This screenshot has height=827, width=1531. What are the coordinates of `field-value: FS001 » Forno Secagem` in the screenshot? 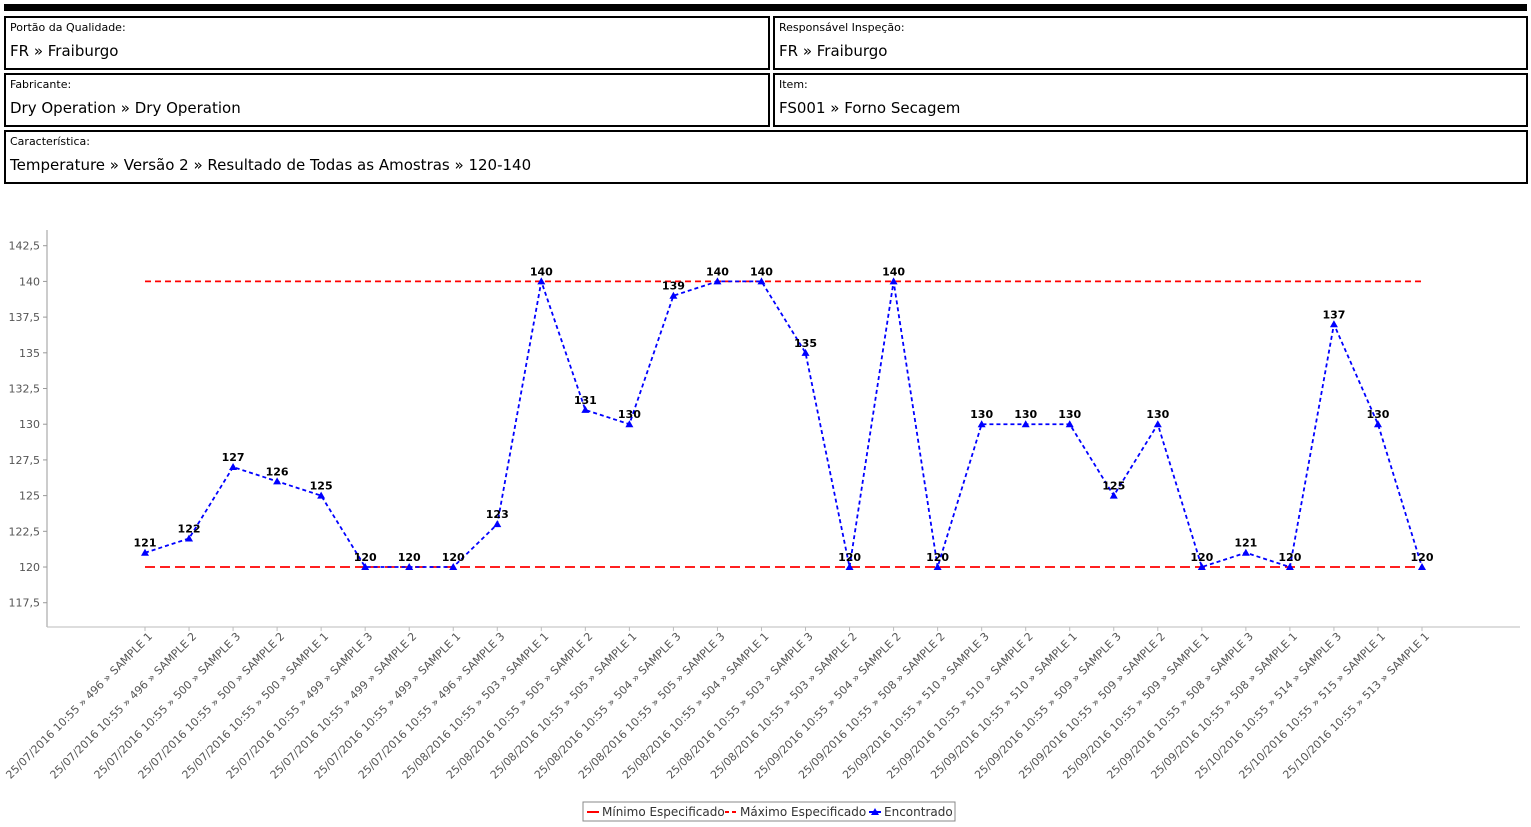 It's located at (870, 108).